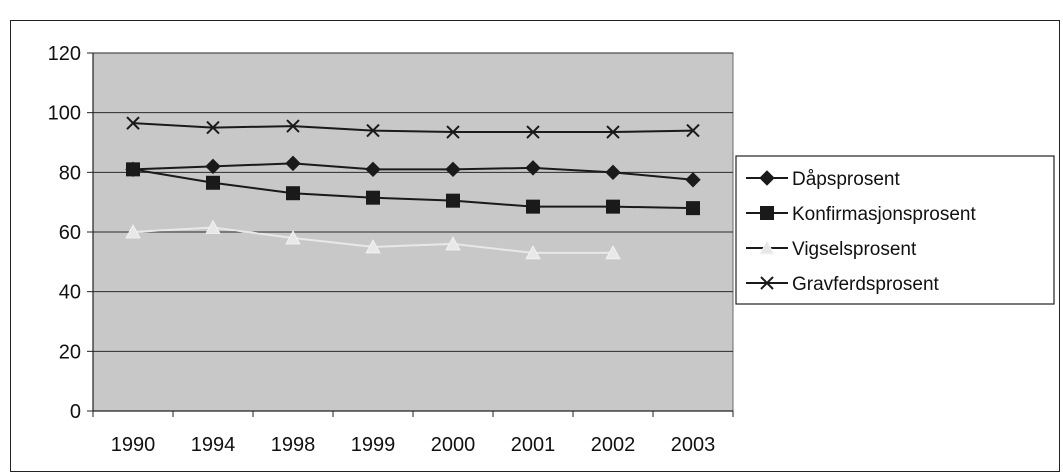 The width and height of the screenshot is (1063, 475). I want to click on x-tick-label: 1998, so click(293, 445).